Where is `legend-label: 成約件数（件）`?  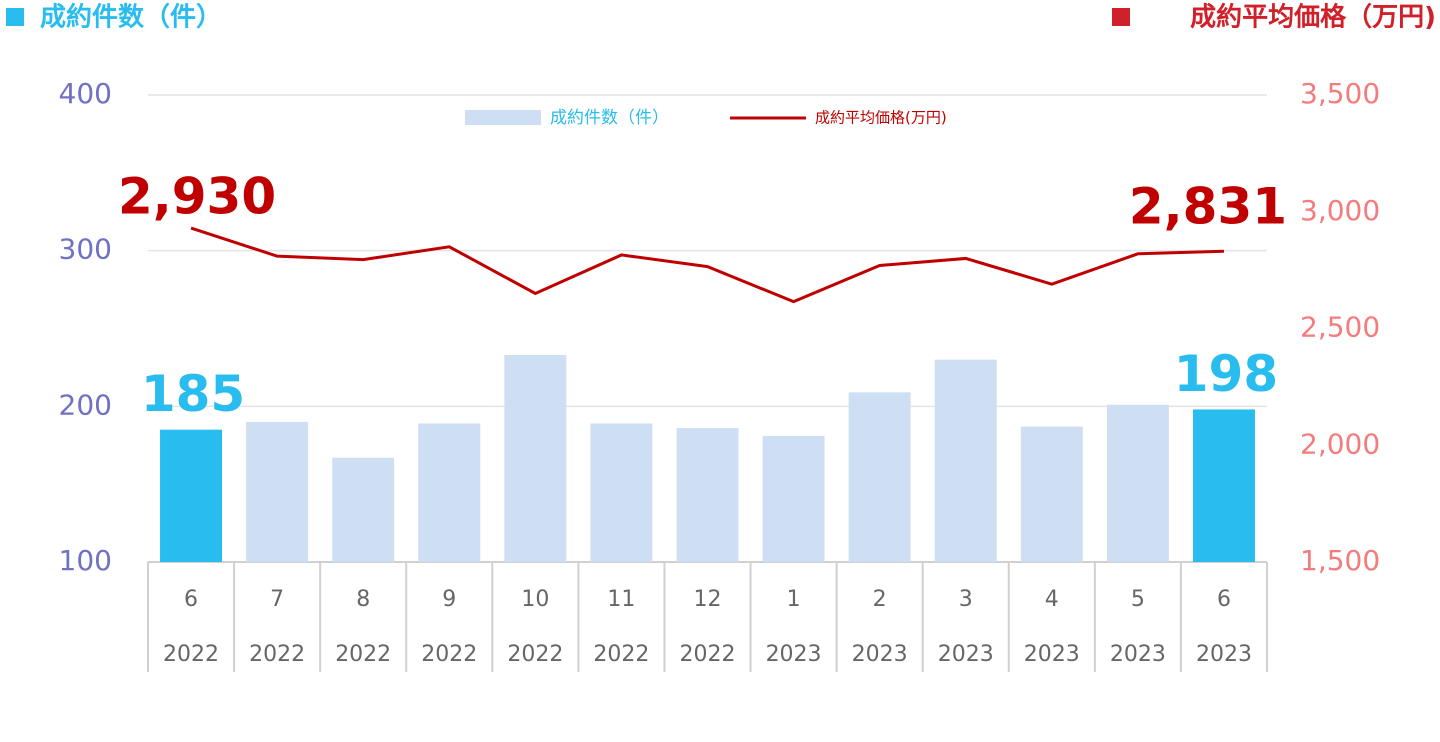 legend-label: 成約件数（件） is located at coordinates (609, 118).